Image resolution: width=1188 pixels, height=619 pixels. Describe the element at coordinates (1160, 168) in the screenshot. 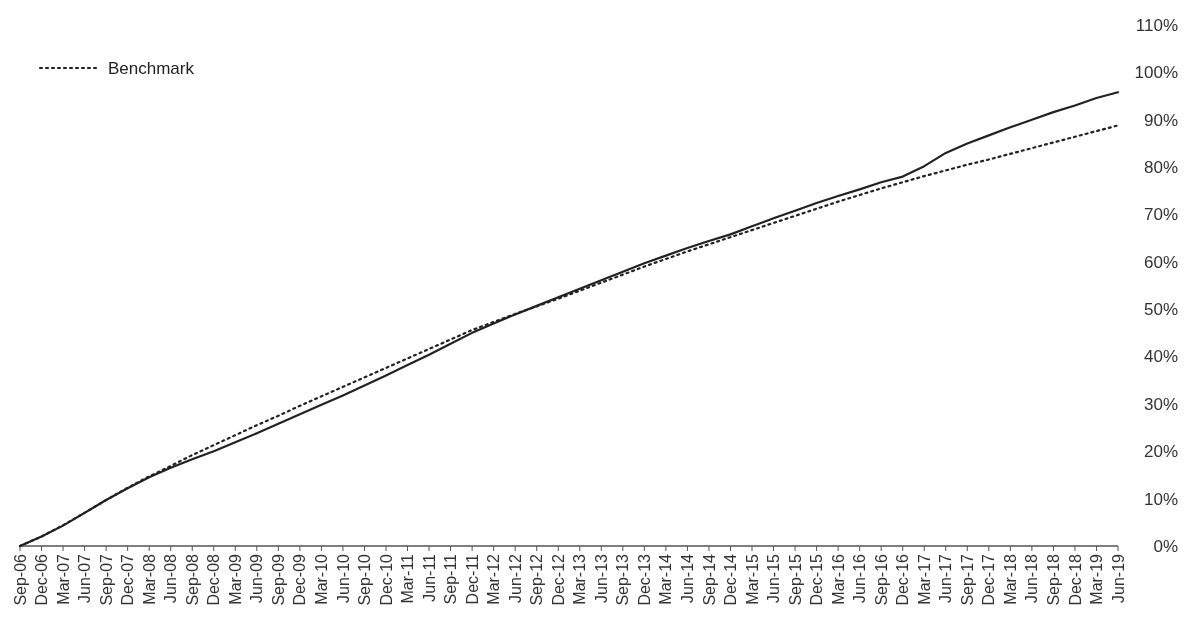

I see `y-tick-label: 80%` at that location.